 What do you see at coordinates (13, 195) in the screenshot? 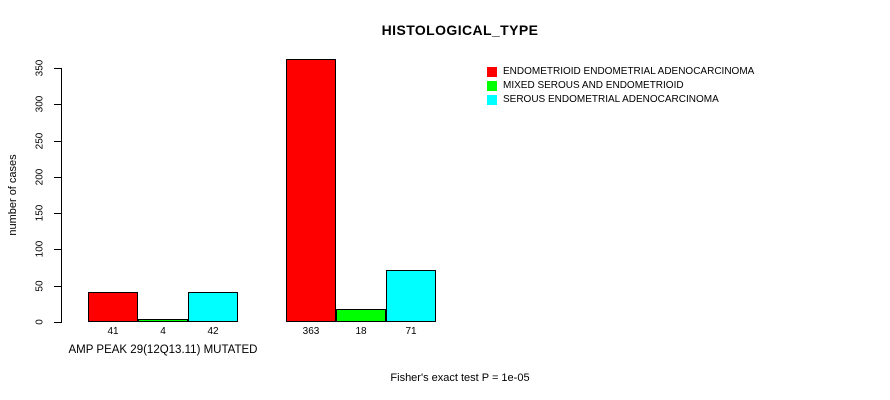
I see `y-axis-label: number of cases` at bounding box center [13, 195].